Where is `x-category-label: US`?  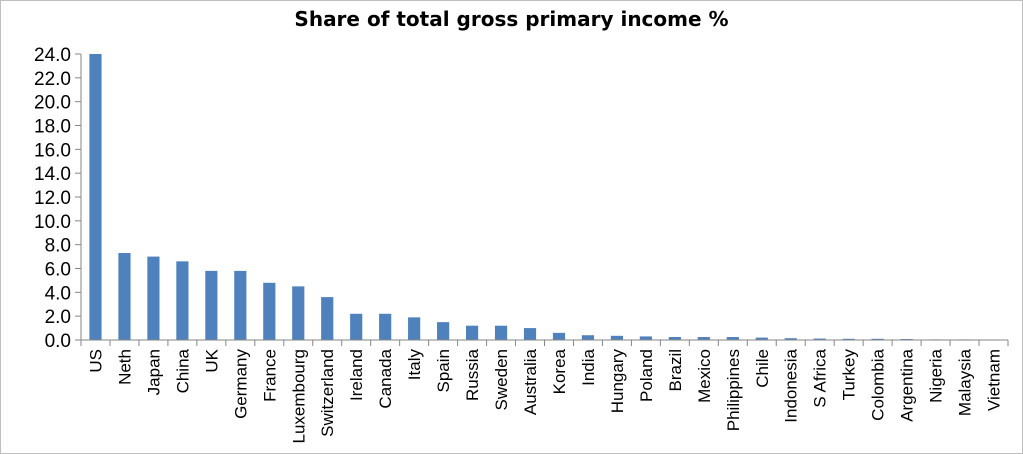 x-category-label: US is located at coordinates (95, 361).